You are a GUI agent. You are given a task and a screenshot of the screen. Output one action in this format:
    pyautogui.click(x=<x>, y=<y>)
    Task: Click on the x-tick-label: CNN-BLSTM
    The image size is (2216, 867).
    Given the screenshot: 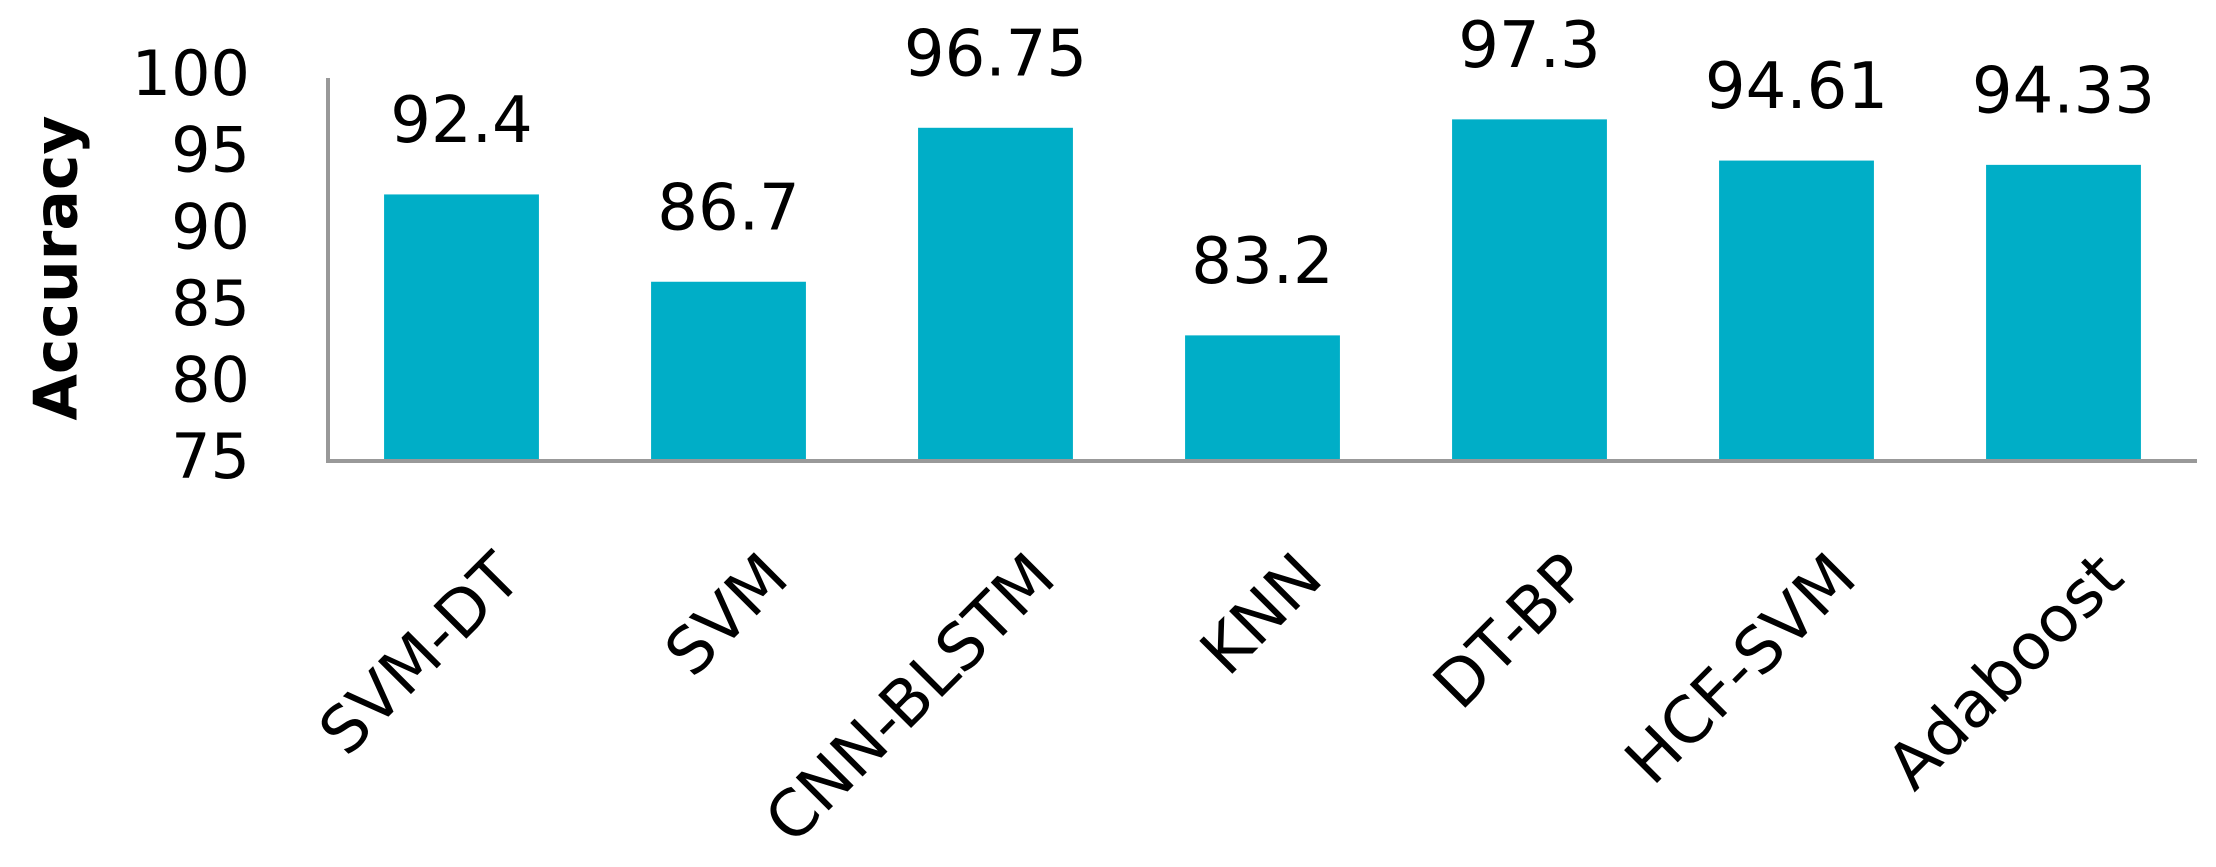 What is the action you would take?
    pyautogui.click(x=911, y=699)
    